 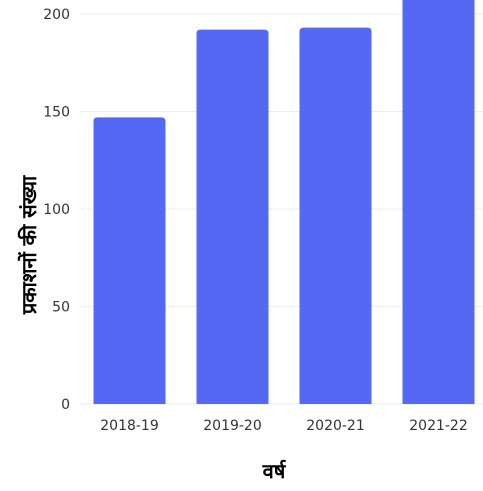 What do you see at coordinates (284, 426) in the screenshot?
I see `x-axis-ticks: 2018-19 2019-20 2020-21 2021-22` at bounding box center [284, 426].